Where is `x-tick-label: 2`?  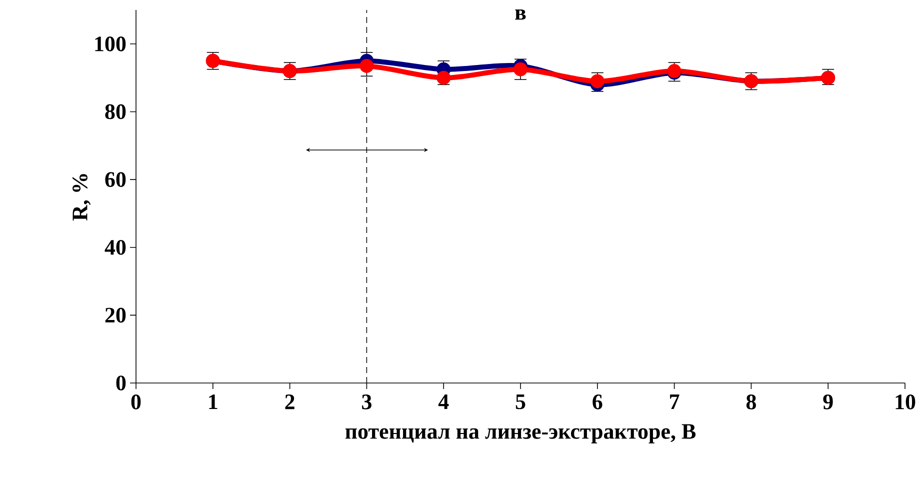
x-tick-label: 2 is located at coordinates (289, 402).